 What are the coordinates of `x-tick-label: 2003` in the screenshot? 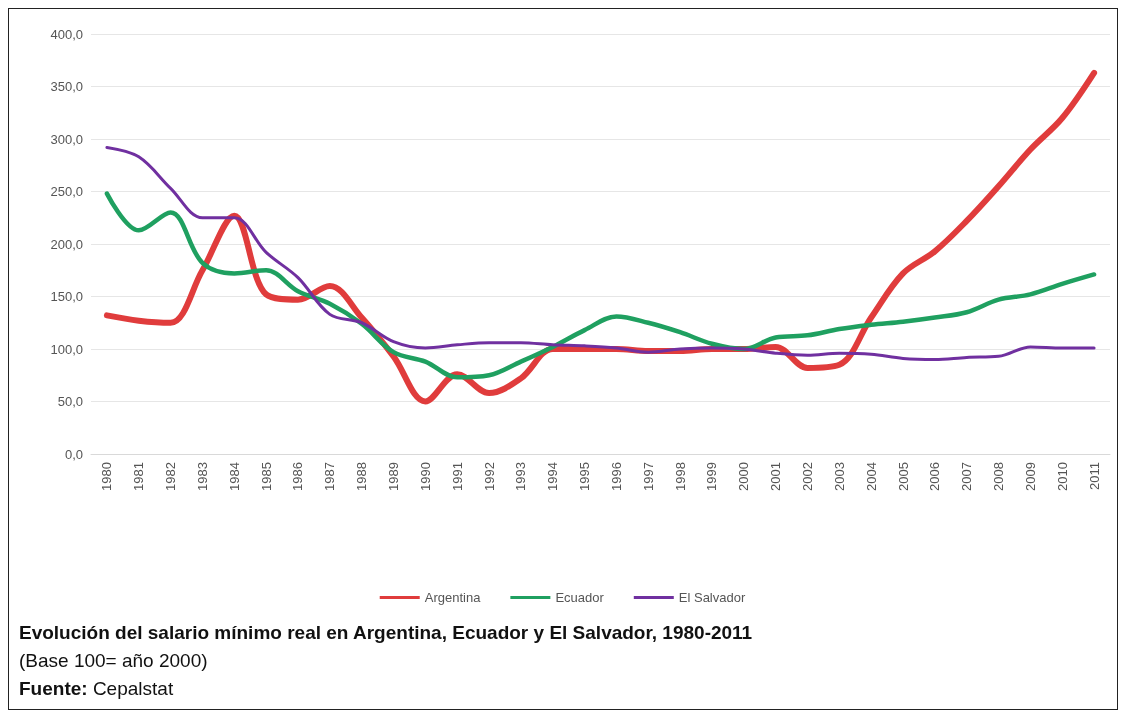 It's located at (839, 476).